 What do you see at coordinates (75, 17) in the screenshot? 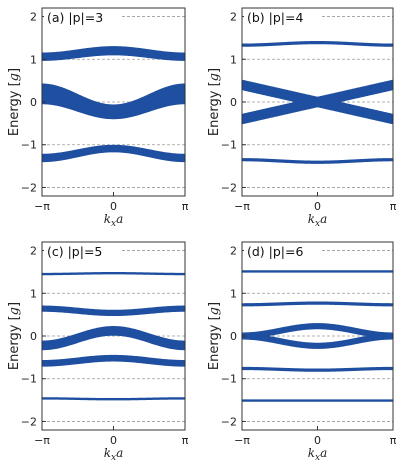
I see `panel-title: (a) |p|=3` at bounding box center [75, 17].